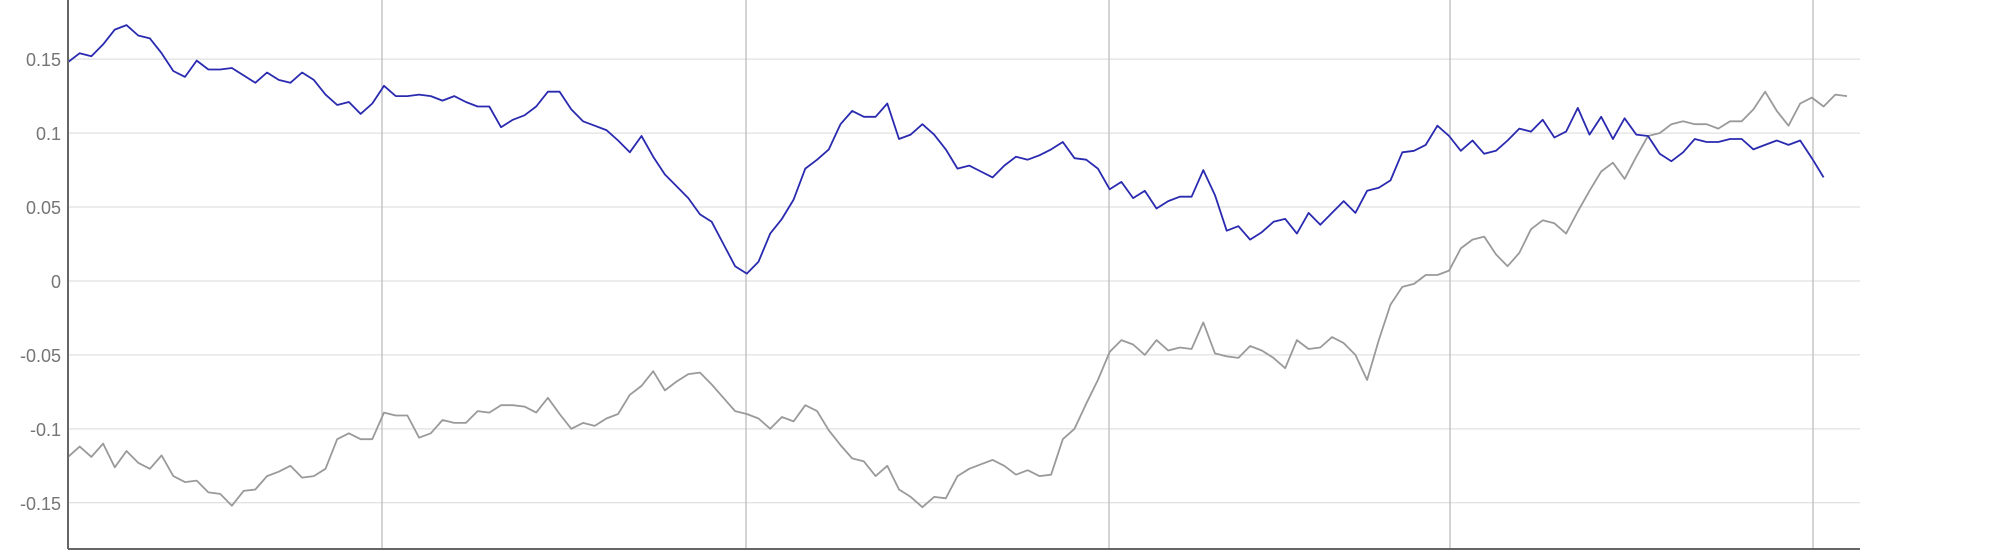 This screenshot has width=2011, height=556. What do you see at coordinates (40, 356) in the screenshot?
I see `y-tick-label: -0.05` at bounding box center [40, 356].